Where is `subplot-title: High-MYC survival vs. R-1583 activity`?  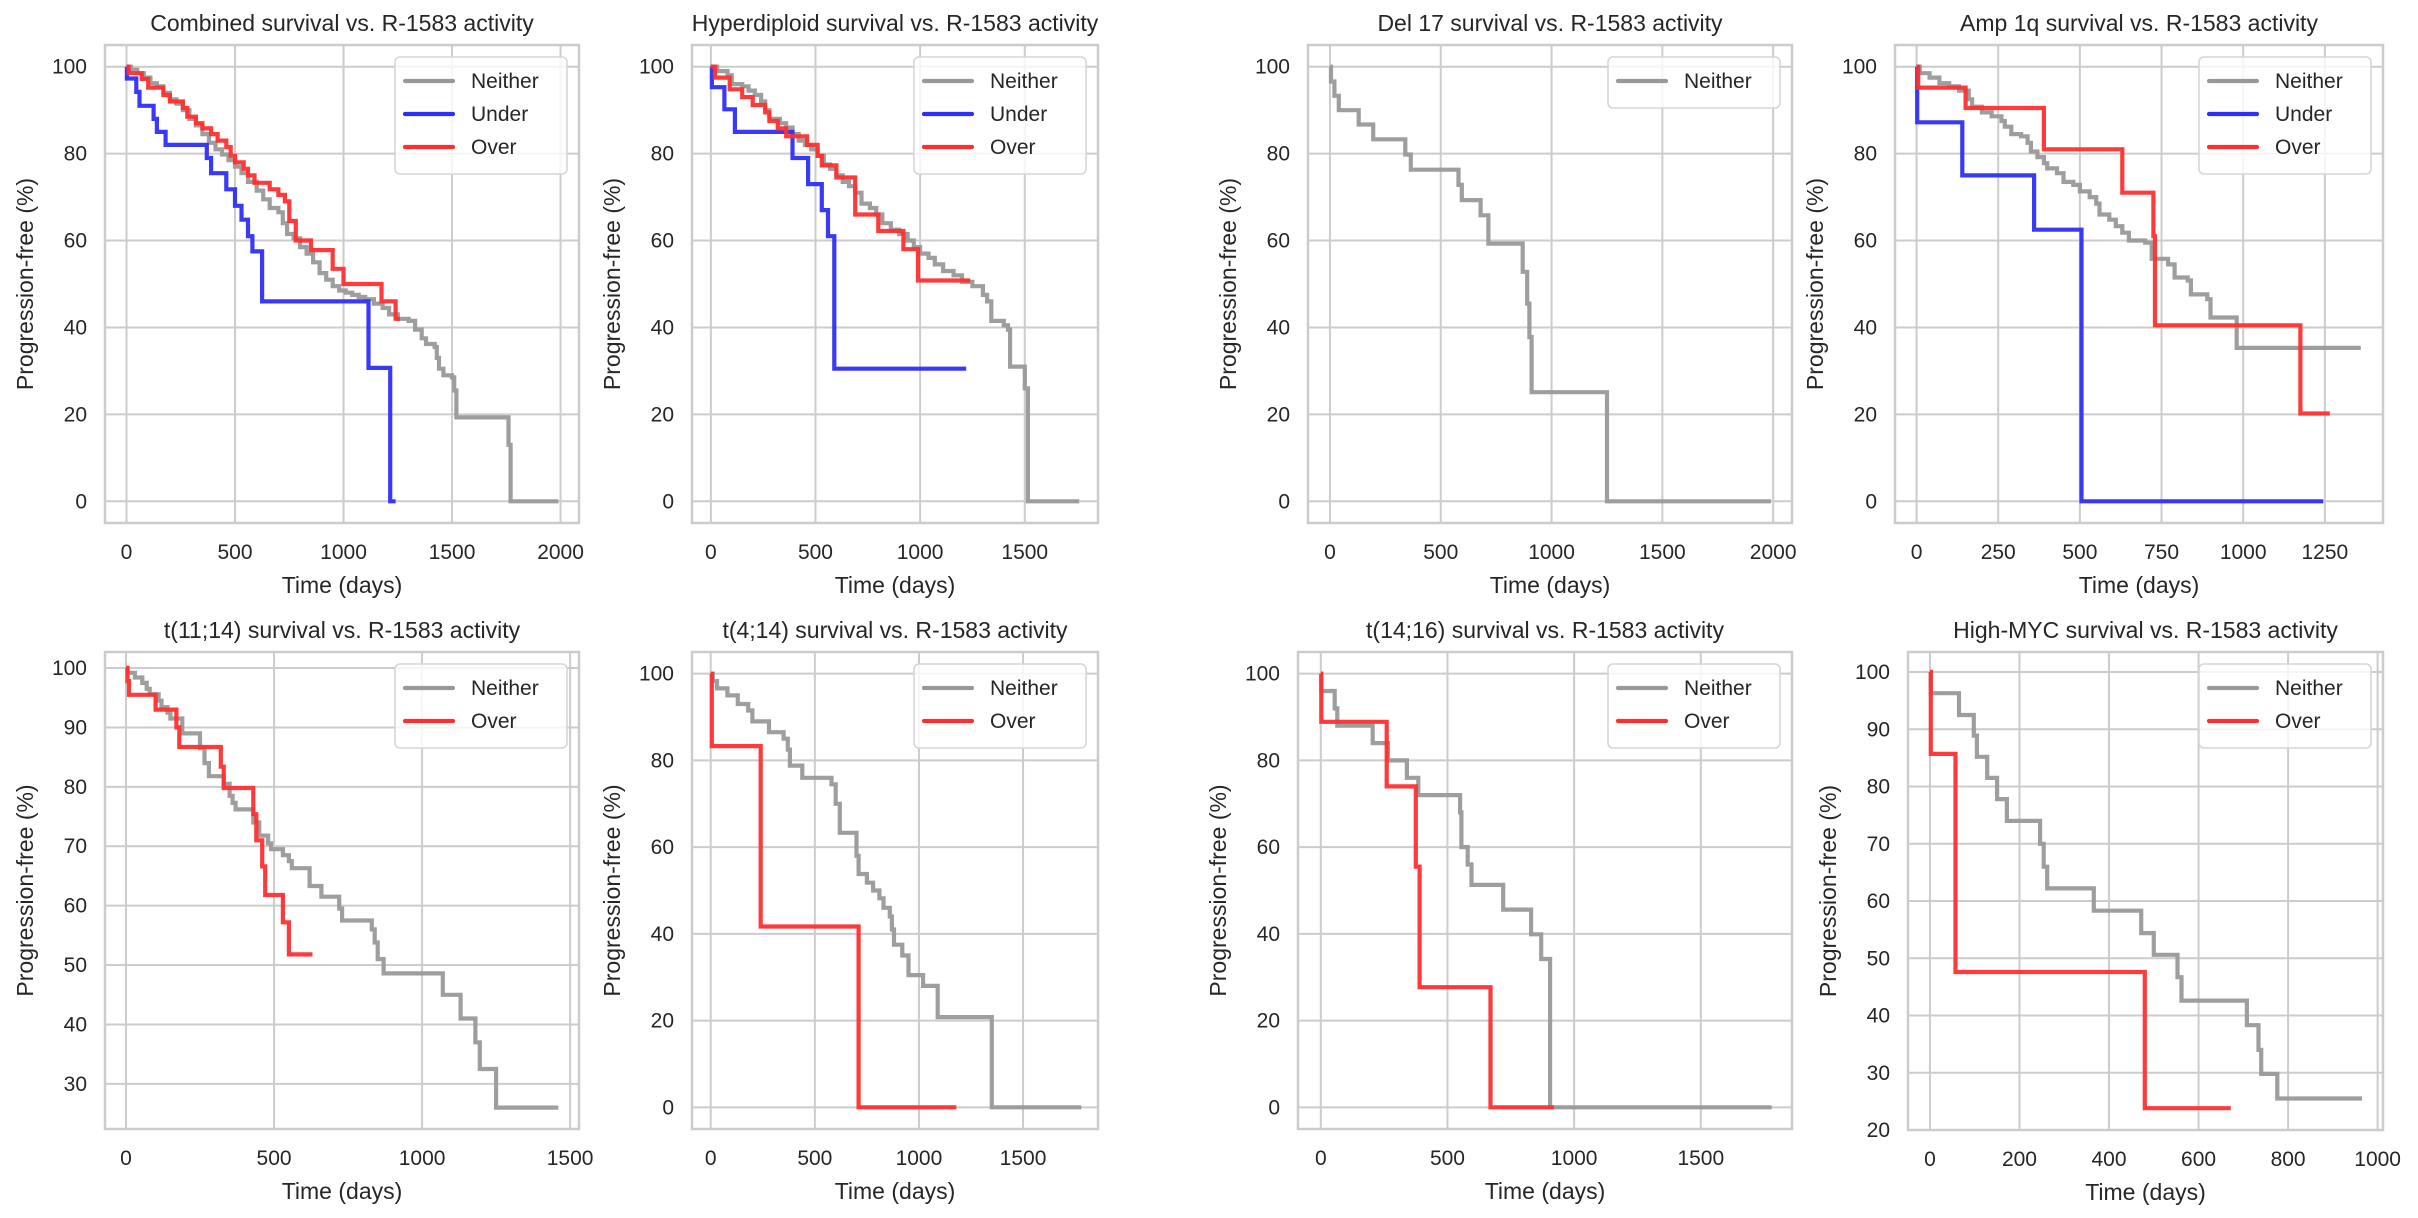
subplot-title: High-MYC survival vs. R-1583 activity is located at coordinates (2145, 630).